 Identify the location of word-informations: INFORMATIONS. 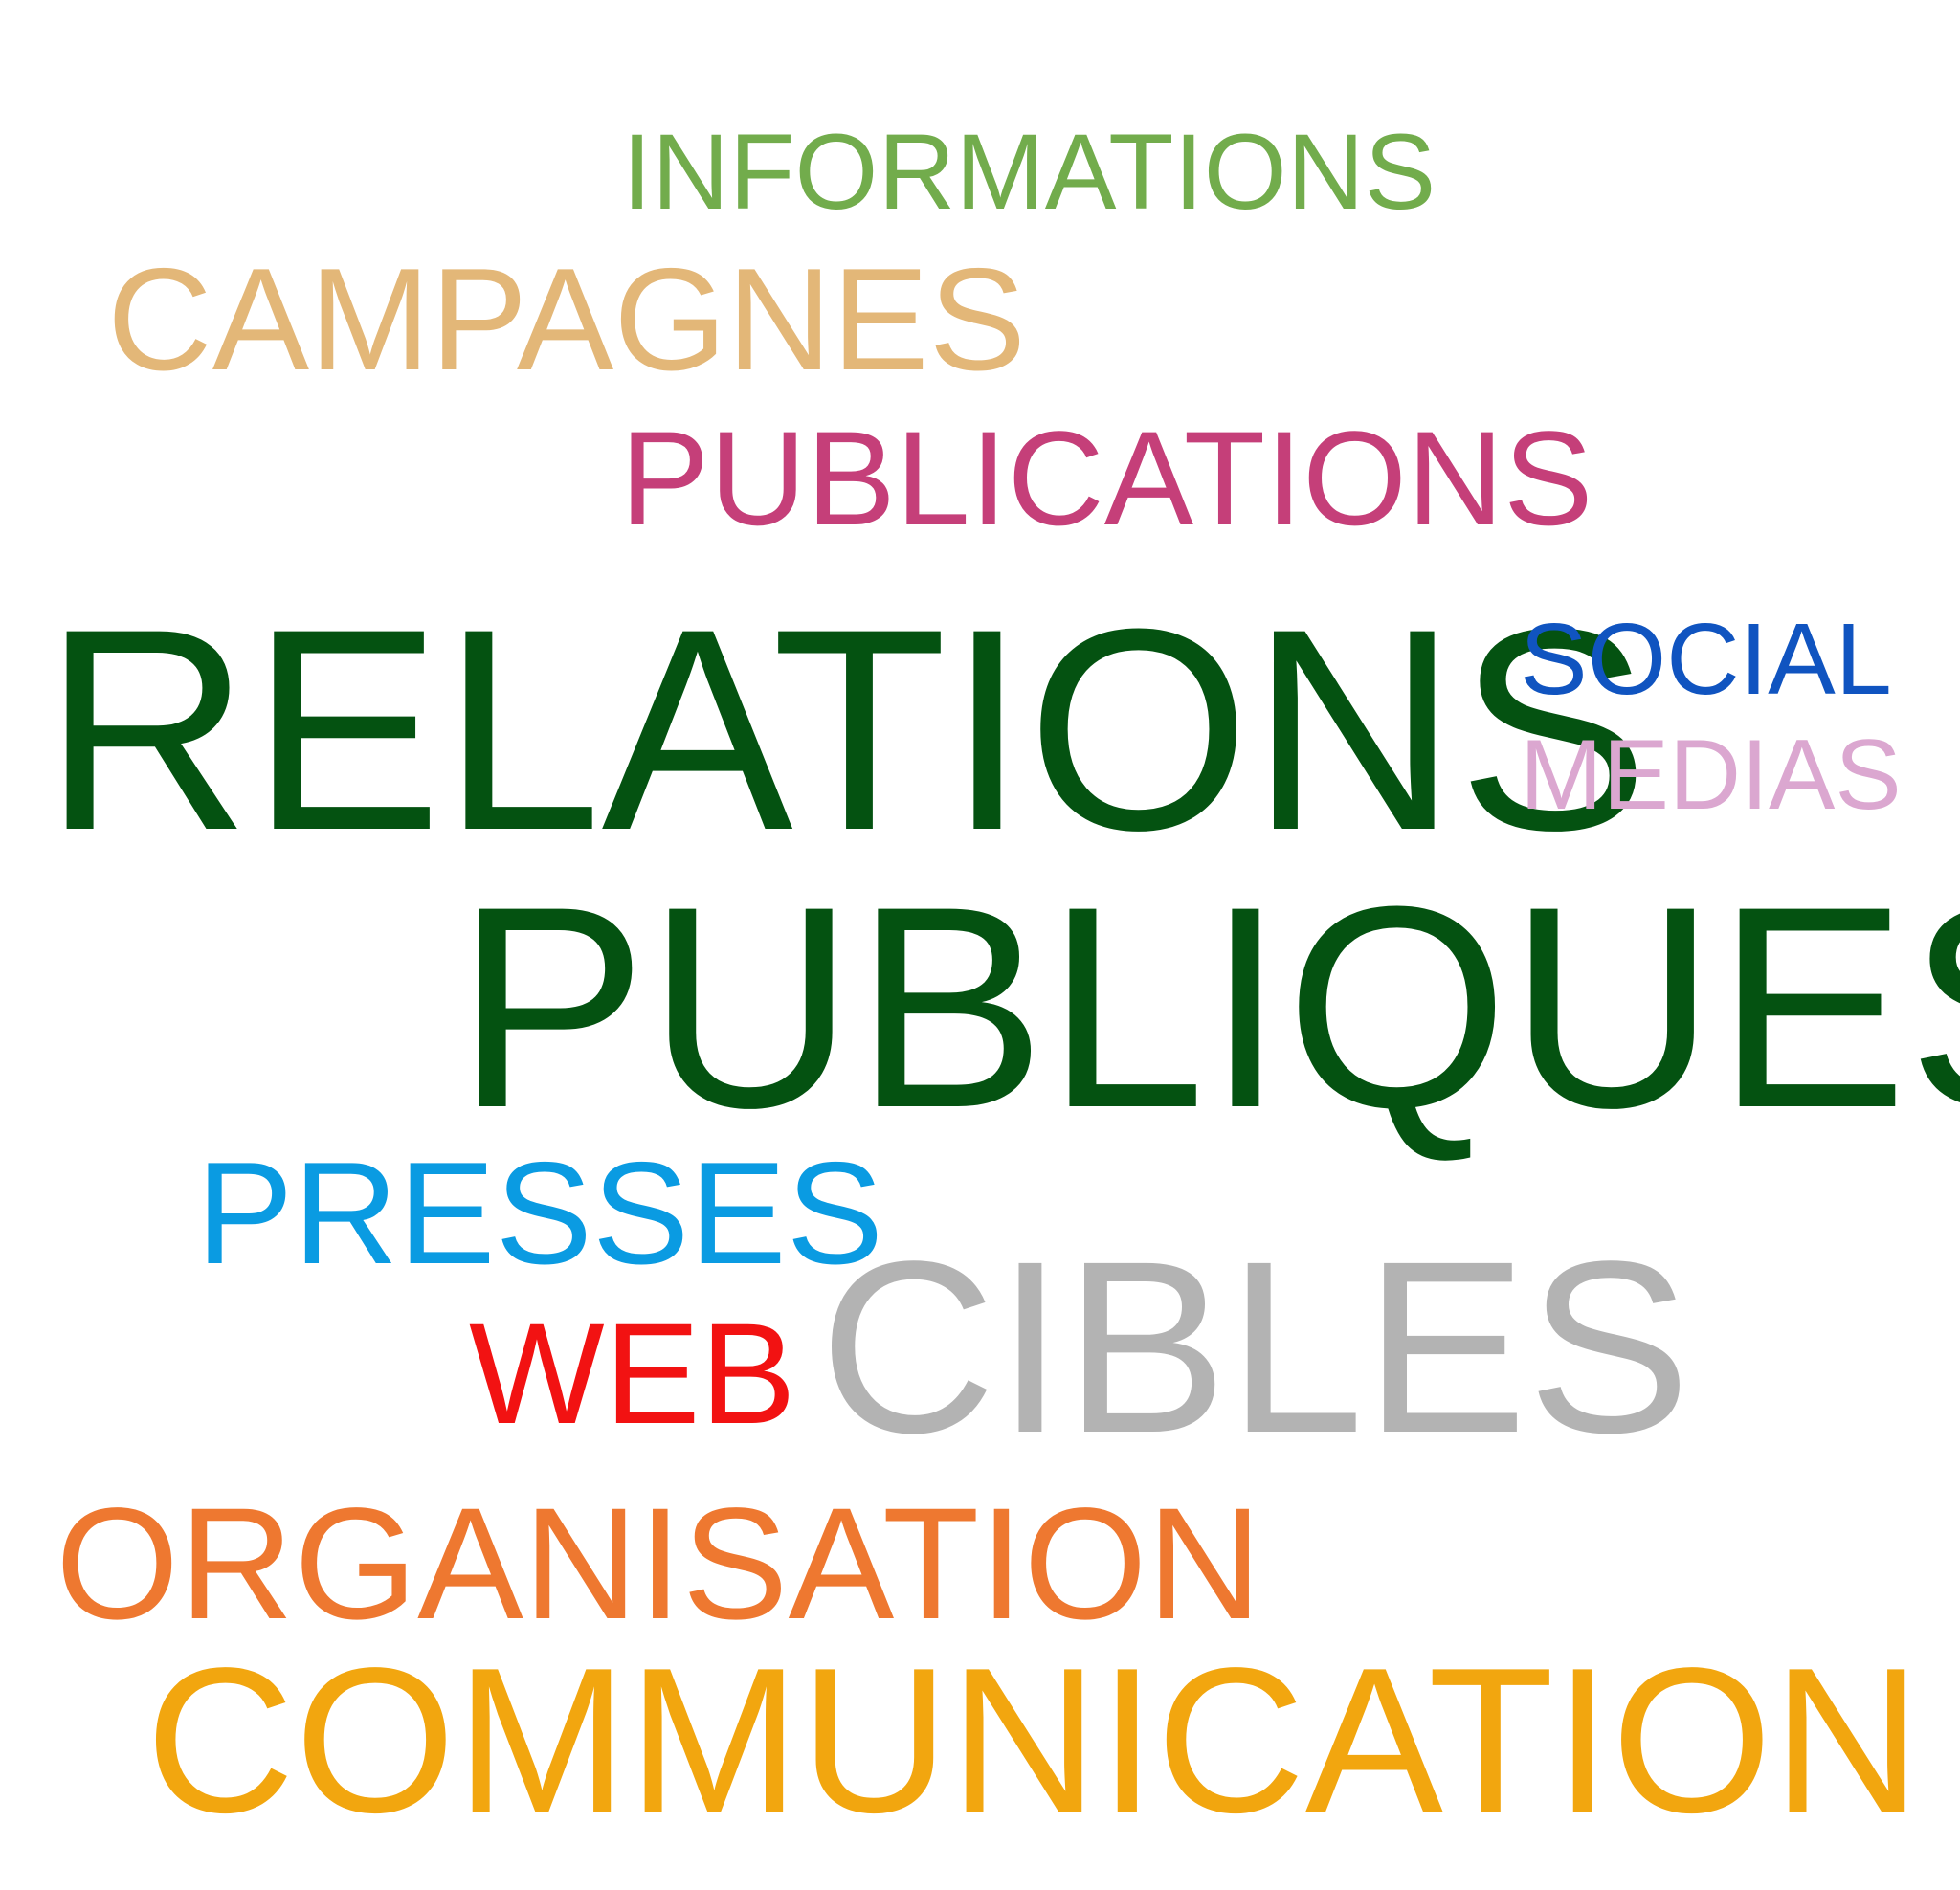
(1029, 172).